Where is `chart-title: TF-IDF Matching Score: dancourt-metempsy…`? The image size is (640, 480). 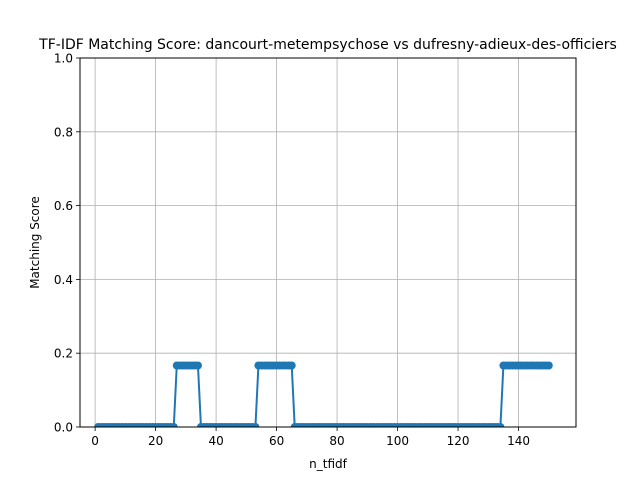 chart-title: TF-IDF Matching Score: dancourt-metempsy… is located at coordinates (327, 45).